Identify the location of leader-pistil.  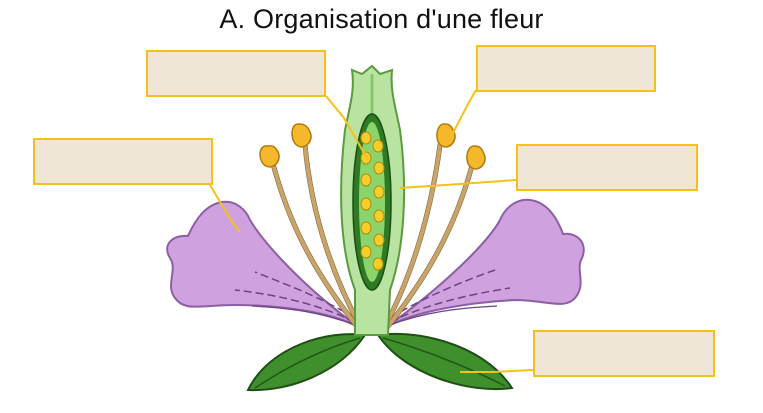
(458, 184).